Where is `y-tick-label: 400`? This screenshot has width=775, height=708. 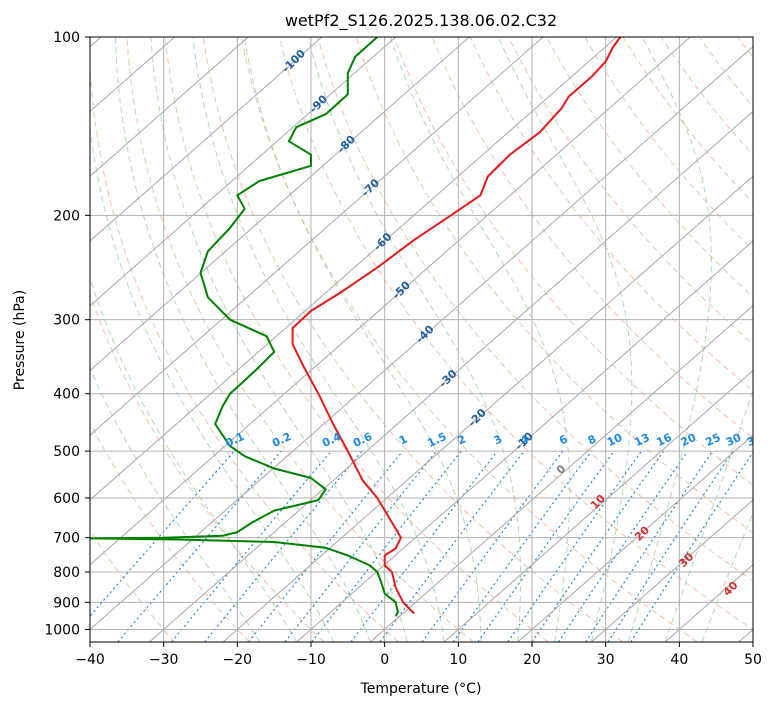 y-tick-label: 400 is located at coordinates (66, 395).